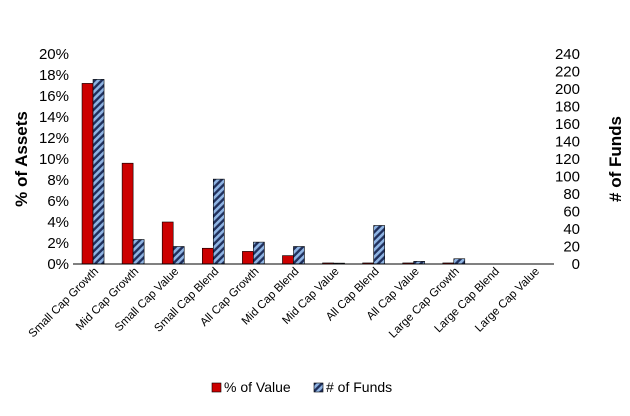 The image size is (630, 416). I want to click on right-tick-label: 60, so click(571, 212).